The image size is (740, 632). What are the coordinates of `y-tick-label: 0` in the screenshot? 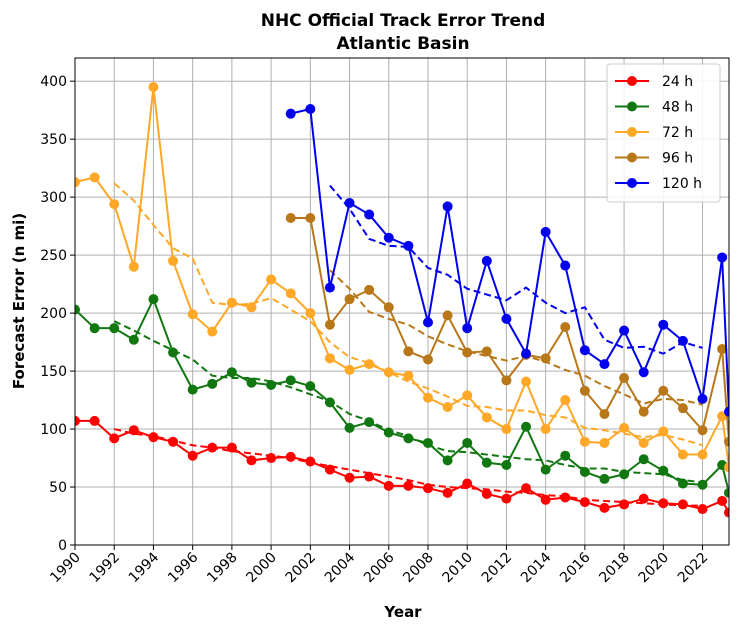 It's located at (62, 546).